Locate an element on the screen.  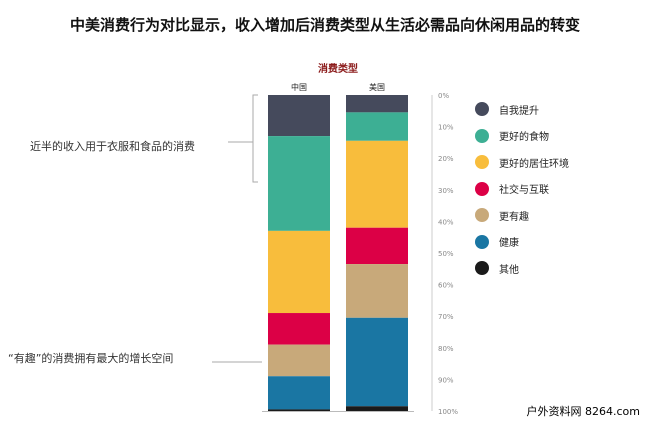
page-title: 中美消费行为对比显示，收入增加后消费类型从生活必需品向休闲用品的转变 is located at coordinates (324, 25).